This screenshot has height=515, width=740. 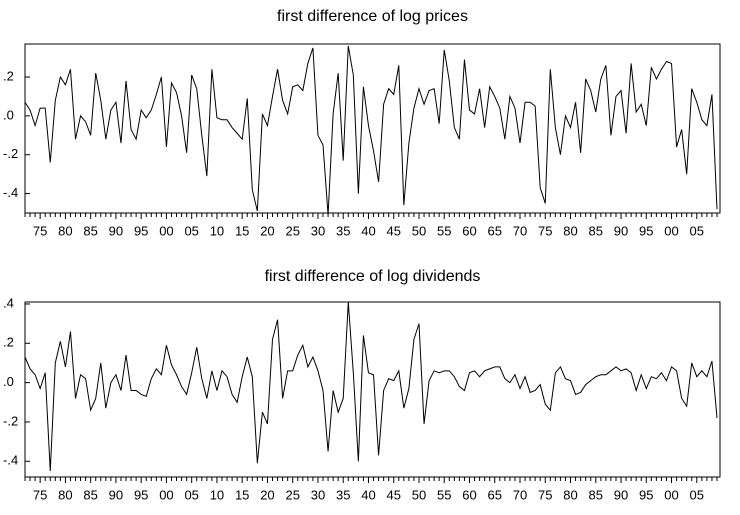 What do you see at coordinates (373, 276) in the screenshot?
I see `chart-title: first difference of log dividends` at bounding box center [373, 276].